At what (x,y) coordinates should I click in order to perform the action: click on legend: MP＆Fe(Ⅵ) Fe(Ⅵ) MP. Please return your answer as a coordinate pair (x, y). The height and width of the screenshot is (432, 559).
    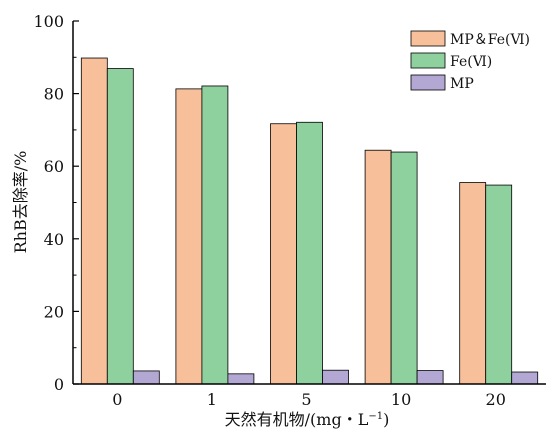
    Looking at the image, I should click on (470, 61).